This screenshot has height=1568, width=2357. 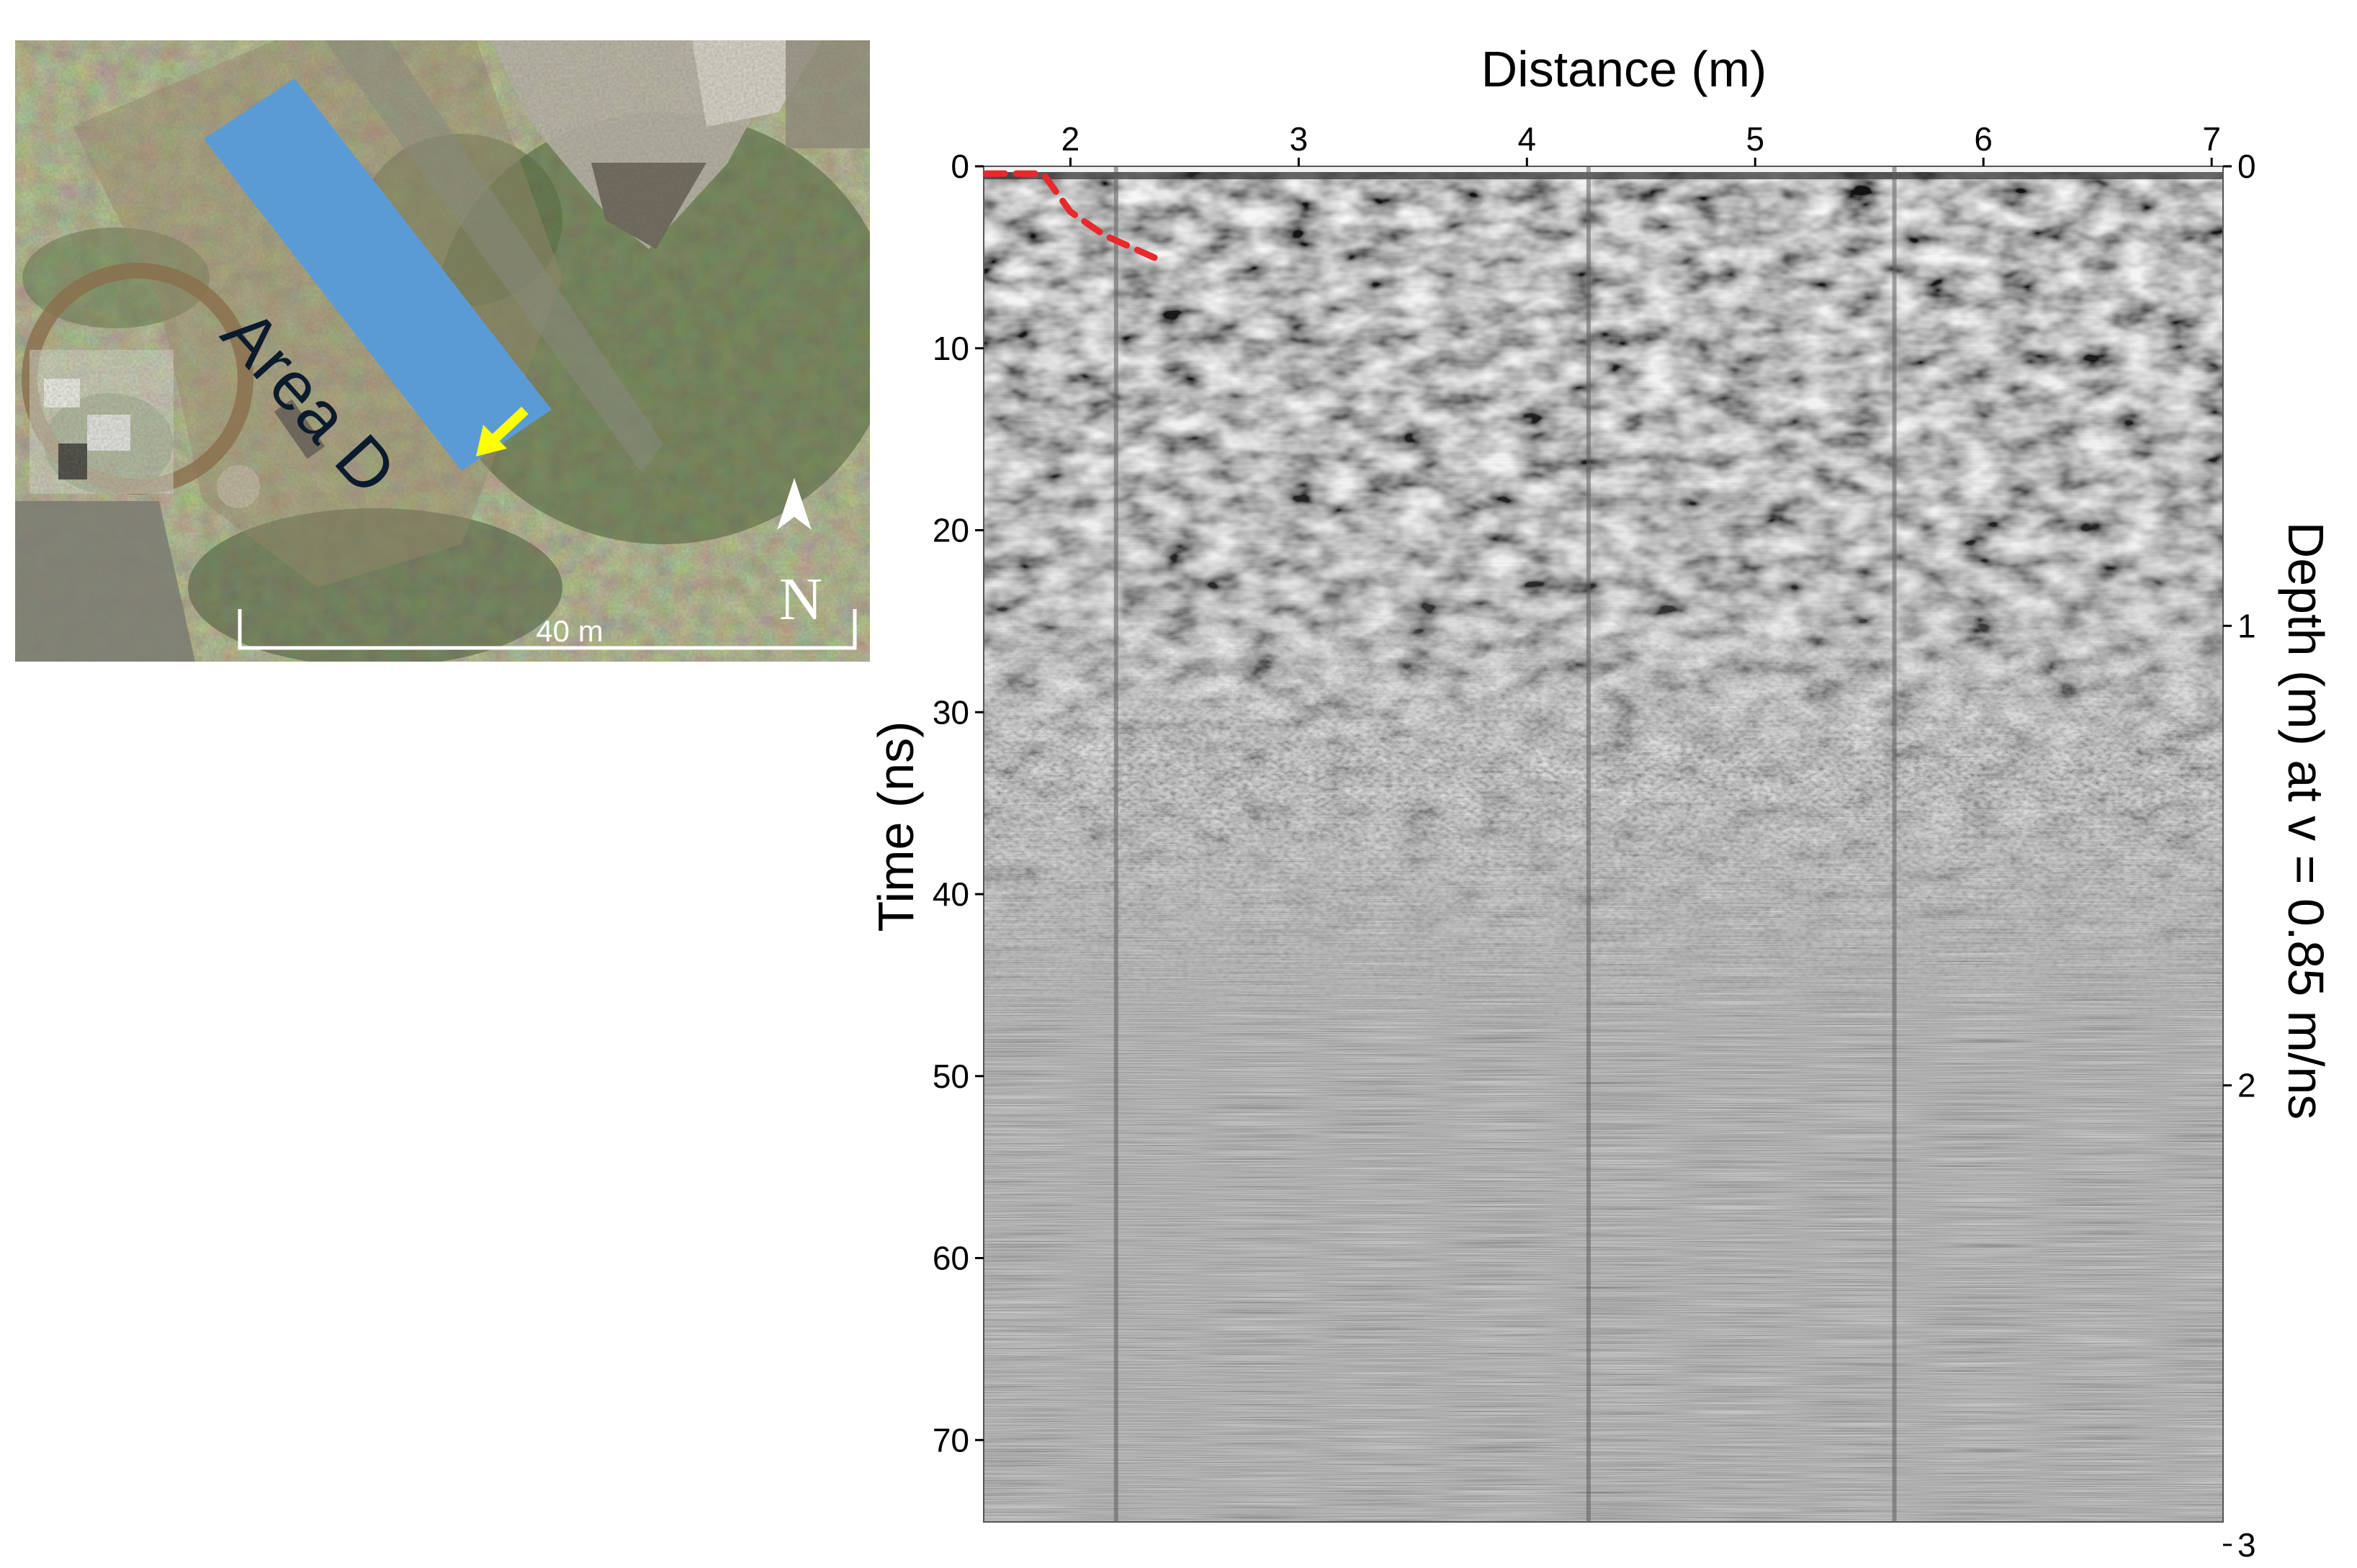 I want to click on satellite-image, so click(x=442, y=351).